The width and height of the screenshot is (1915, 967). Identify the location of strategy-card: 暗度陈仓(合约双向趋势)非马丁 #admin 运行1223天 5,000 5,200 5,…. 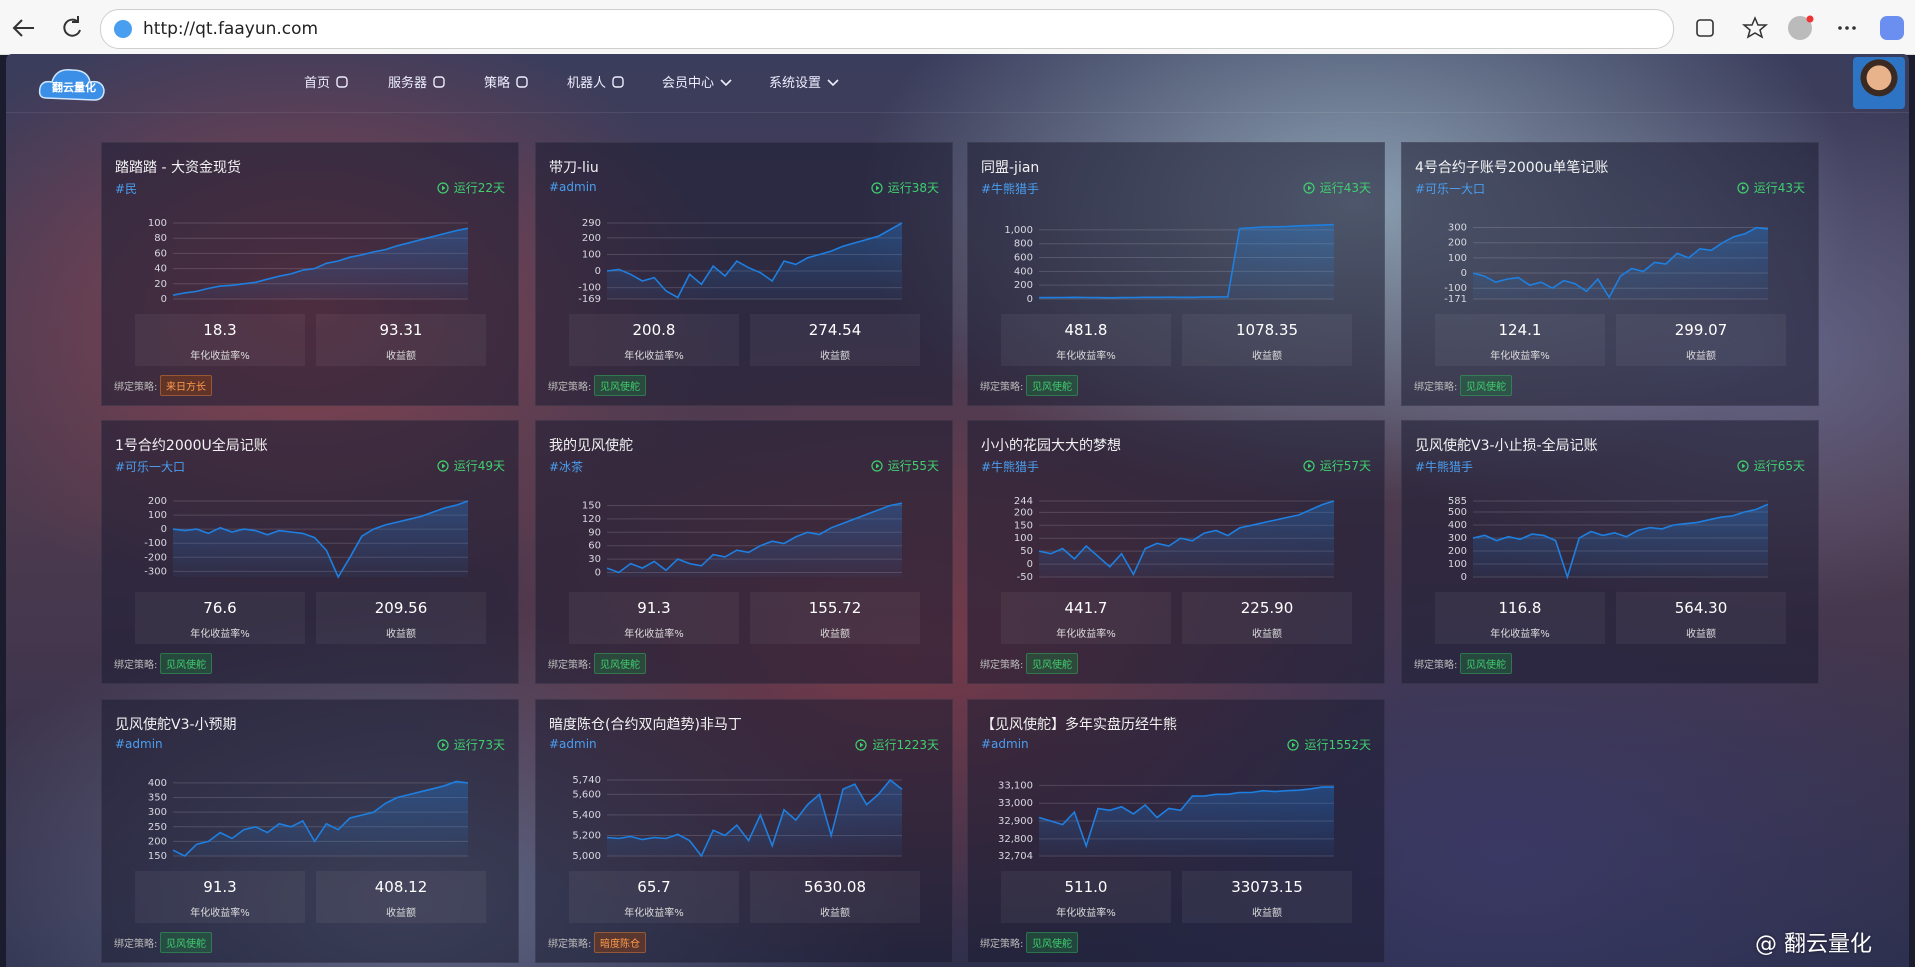
(744, 831).